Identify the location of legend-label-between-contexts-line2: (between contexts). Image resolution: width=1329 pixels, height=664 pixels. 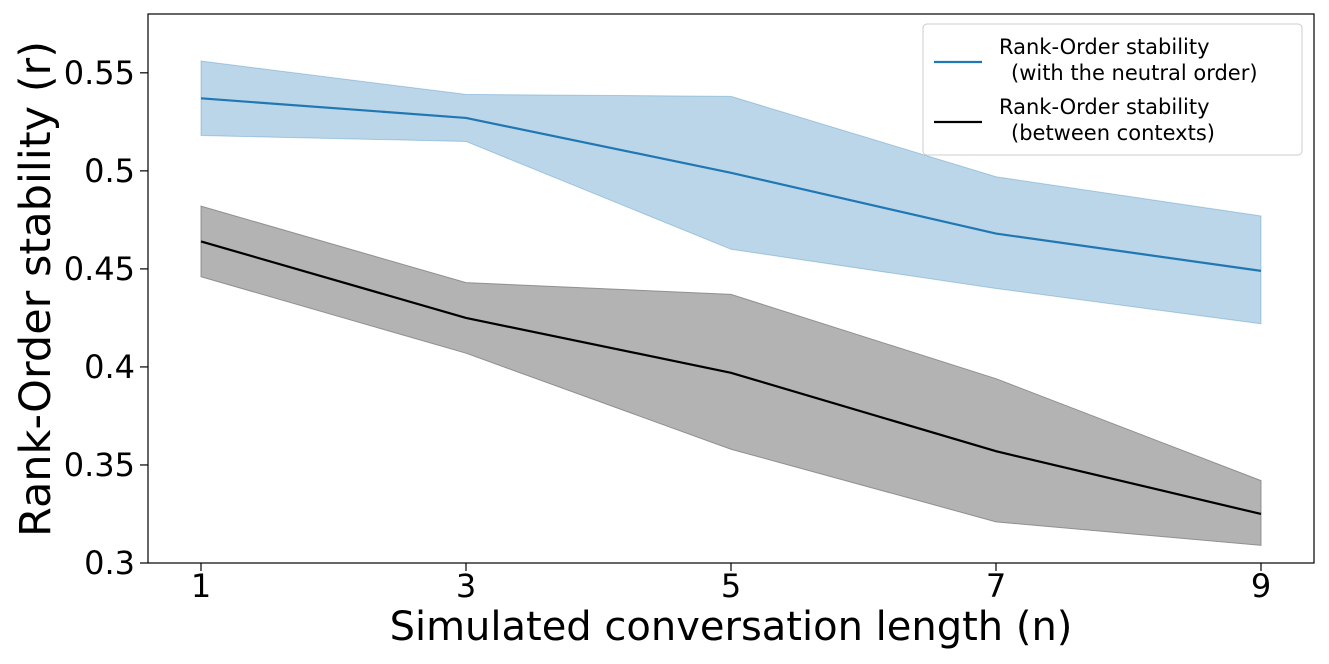
(1113, 133).